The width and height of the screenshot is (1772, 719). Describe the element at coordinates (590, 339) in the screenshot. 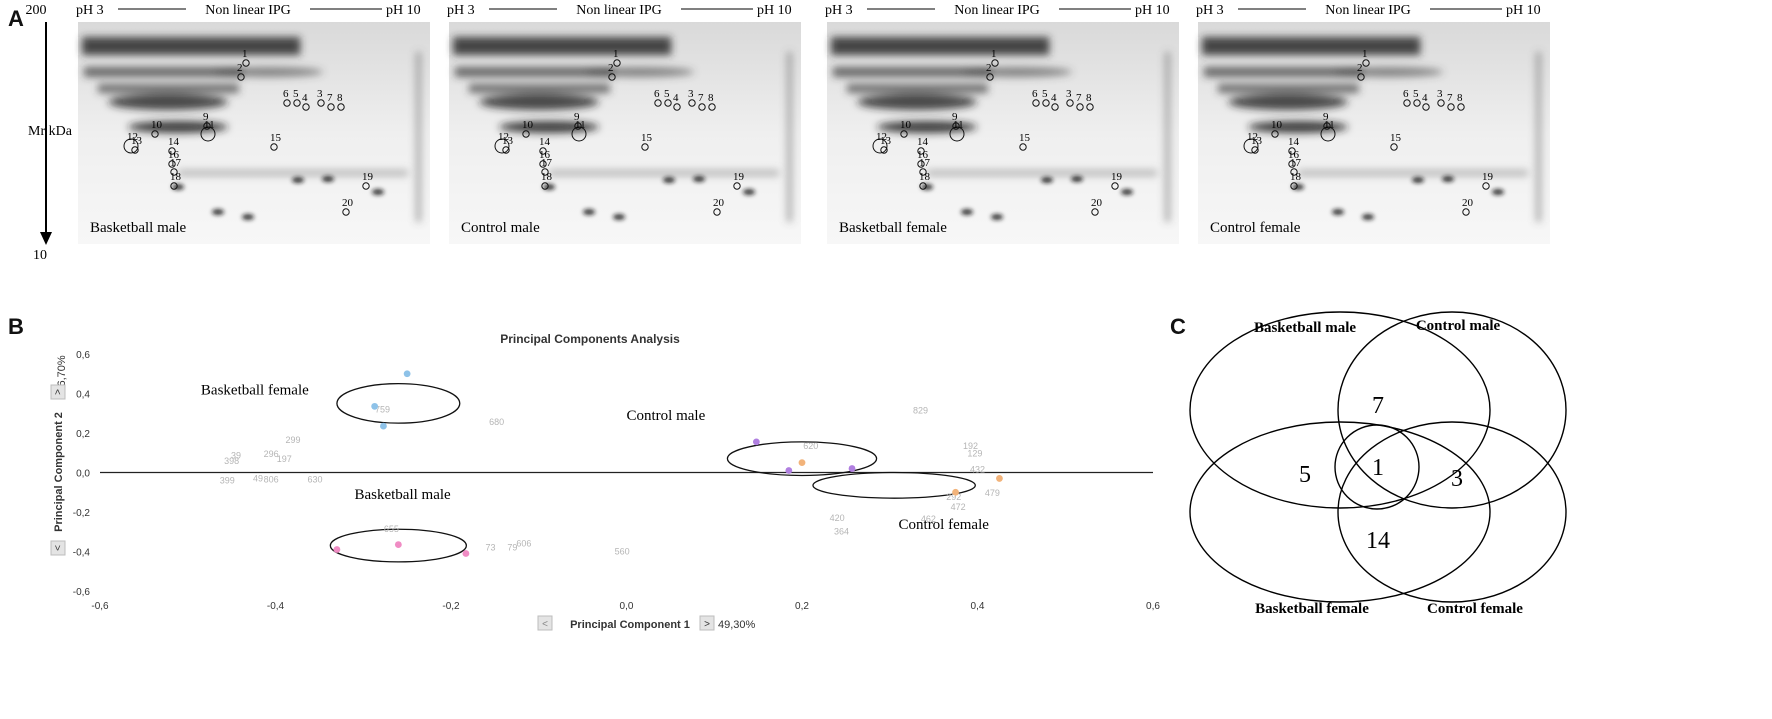

I see `pca-title: Principal Components Analysis` at that location.